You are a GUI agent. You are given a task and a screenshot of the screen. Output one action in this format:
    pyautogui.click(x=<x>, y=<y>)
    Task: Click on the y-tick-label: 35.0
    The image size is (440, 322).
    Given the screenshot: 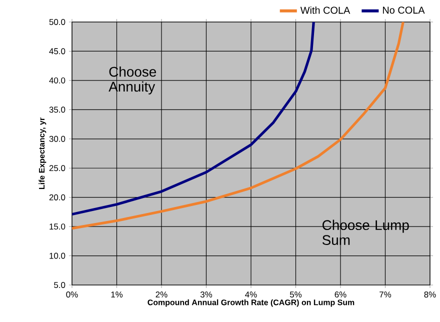 What is the action you would take?
    pyautogui.click(x=57, y=109)
    